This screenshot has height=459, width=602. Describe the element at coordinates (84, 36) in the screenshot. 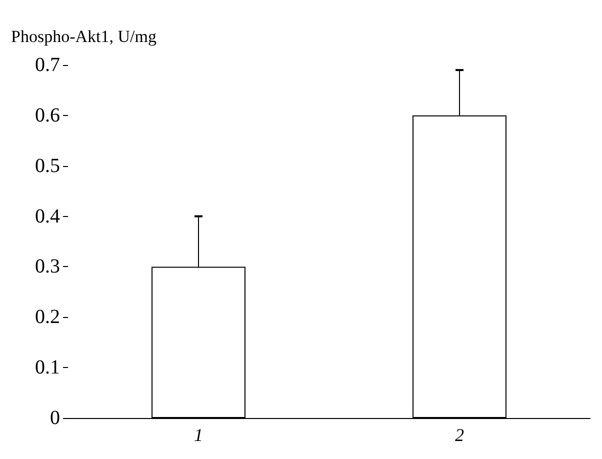

I see `y-axis-title: Phospho-Akt1, U/mg` at that location.